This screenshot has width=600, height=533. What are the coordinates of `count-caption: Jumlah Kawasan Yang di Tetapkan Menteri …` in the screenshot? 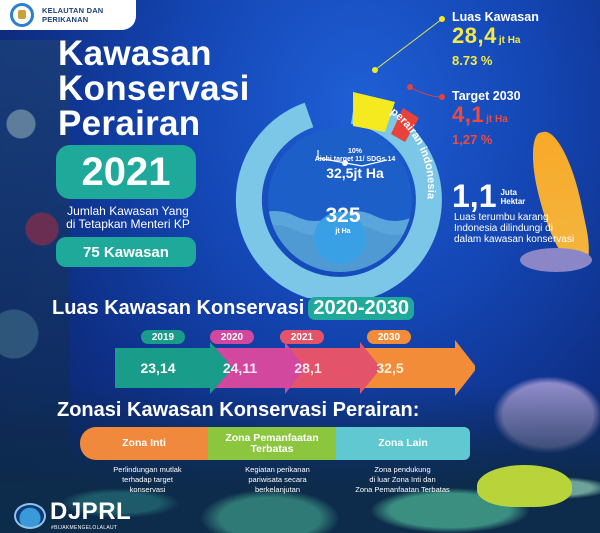 It's located at (128, 217).